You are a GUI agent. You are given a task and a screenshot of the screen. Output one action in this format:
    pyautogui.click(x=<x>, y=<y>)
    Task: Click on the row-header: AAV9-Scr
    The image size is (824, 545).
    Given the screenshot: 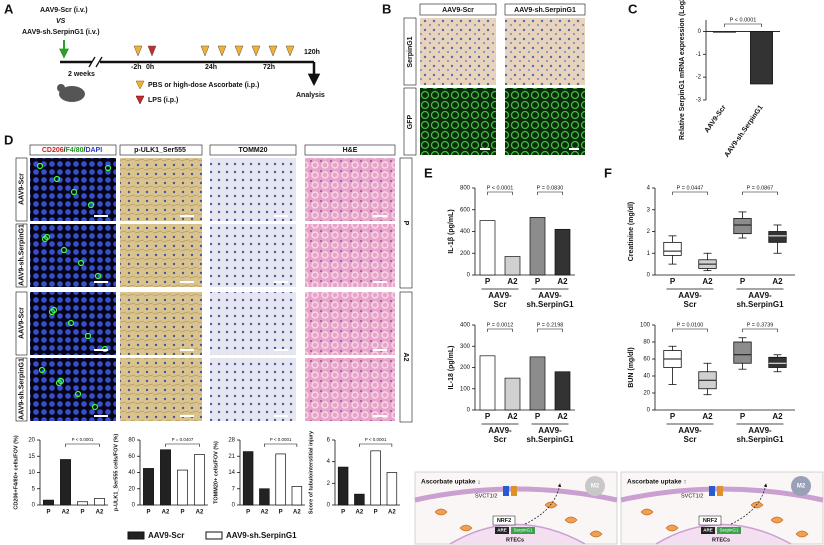 What is the action you would take?
    pyautogui.click(x=21, y=189)
    